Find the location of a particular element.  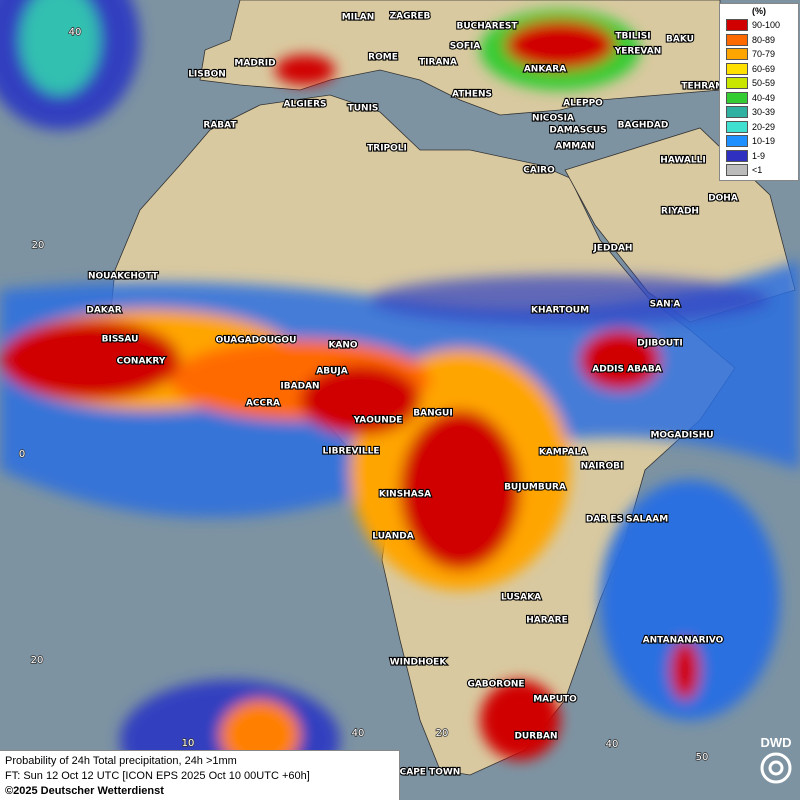

city-label: IBADAN is located at coordinates (299, 387).